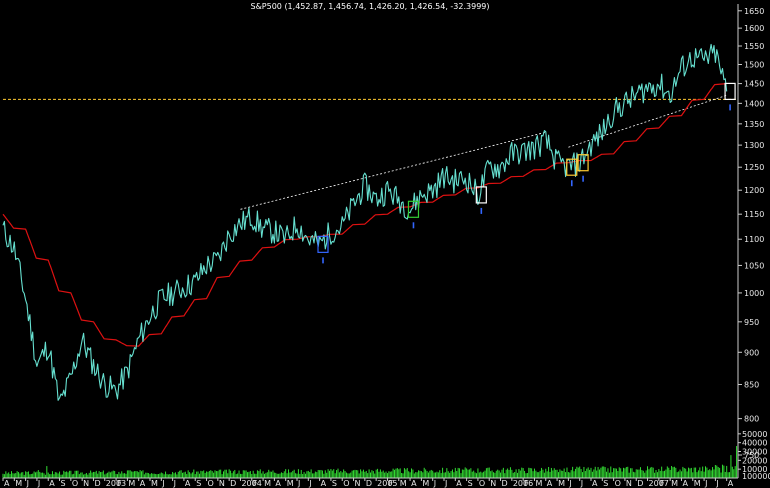  I want to click on x-tick-label: 2006, so click(523, 483).